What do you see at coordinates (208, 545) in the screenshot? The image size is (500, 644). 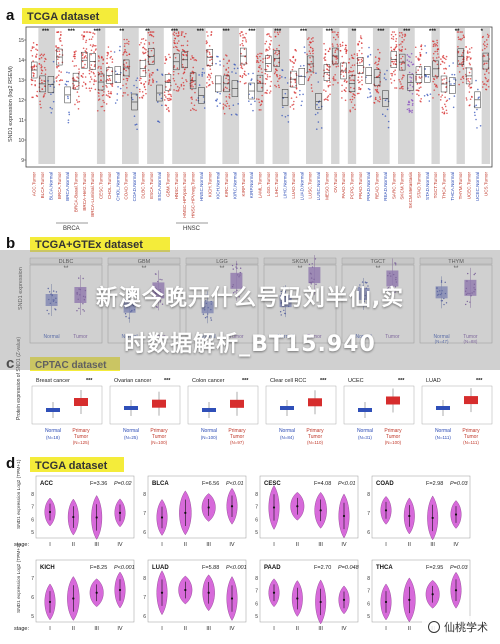 I see `d-stage-tick: III` at bounding box center [208, 545].